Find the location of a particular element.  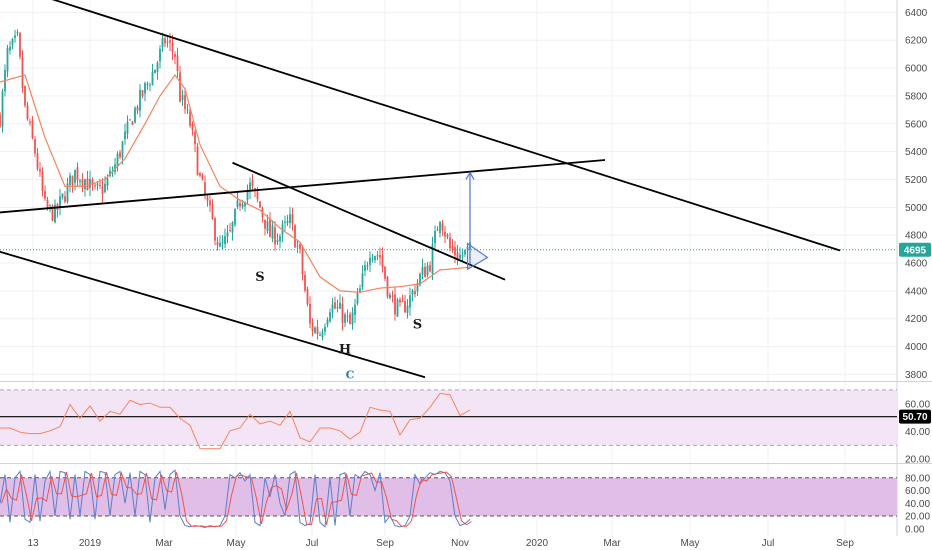

price-tick-label: 5800 is located at coordinates (916, 96).